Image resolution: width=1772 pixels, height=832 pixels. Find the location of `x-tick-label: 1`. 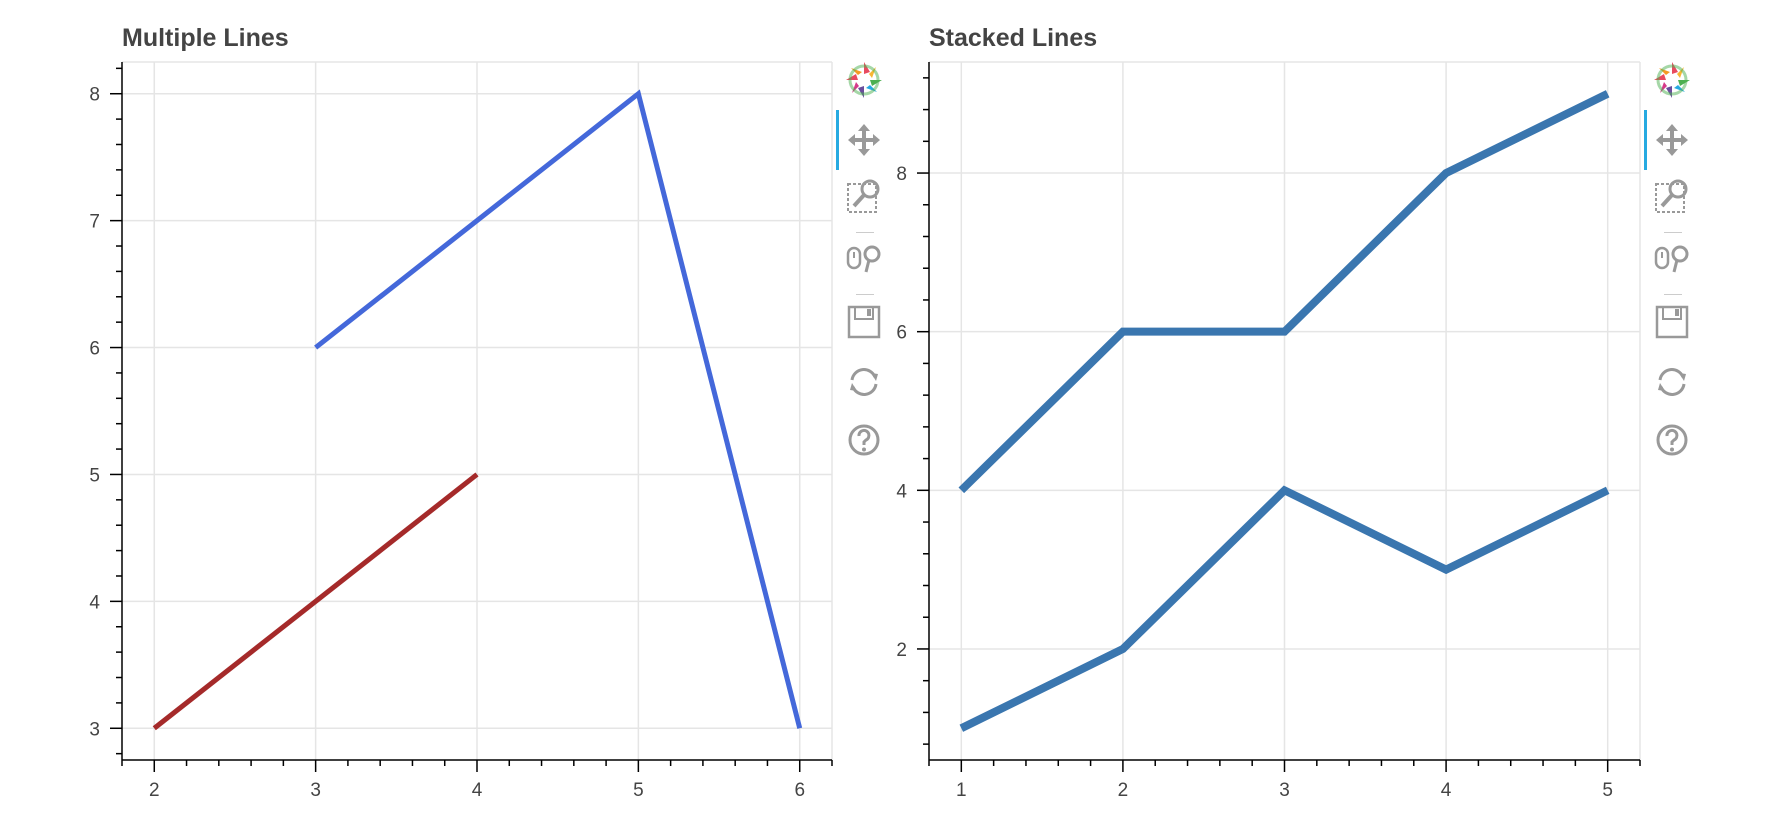

x-tick-label: 1 is located at coordinates (961, 790).